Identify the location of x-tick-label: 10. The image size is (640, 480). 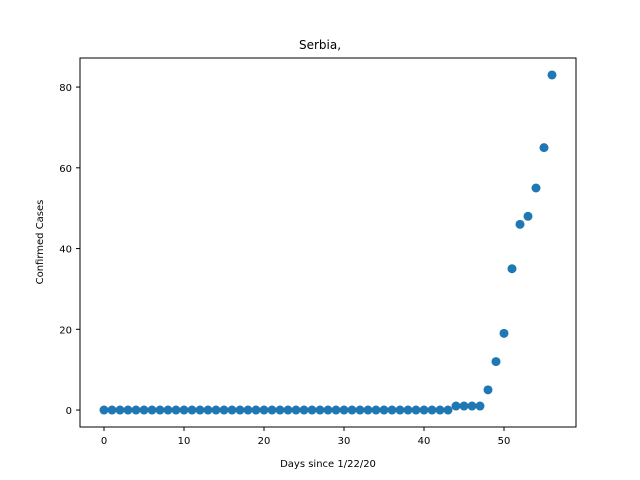
(184, 441).